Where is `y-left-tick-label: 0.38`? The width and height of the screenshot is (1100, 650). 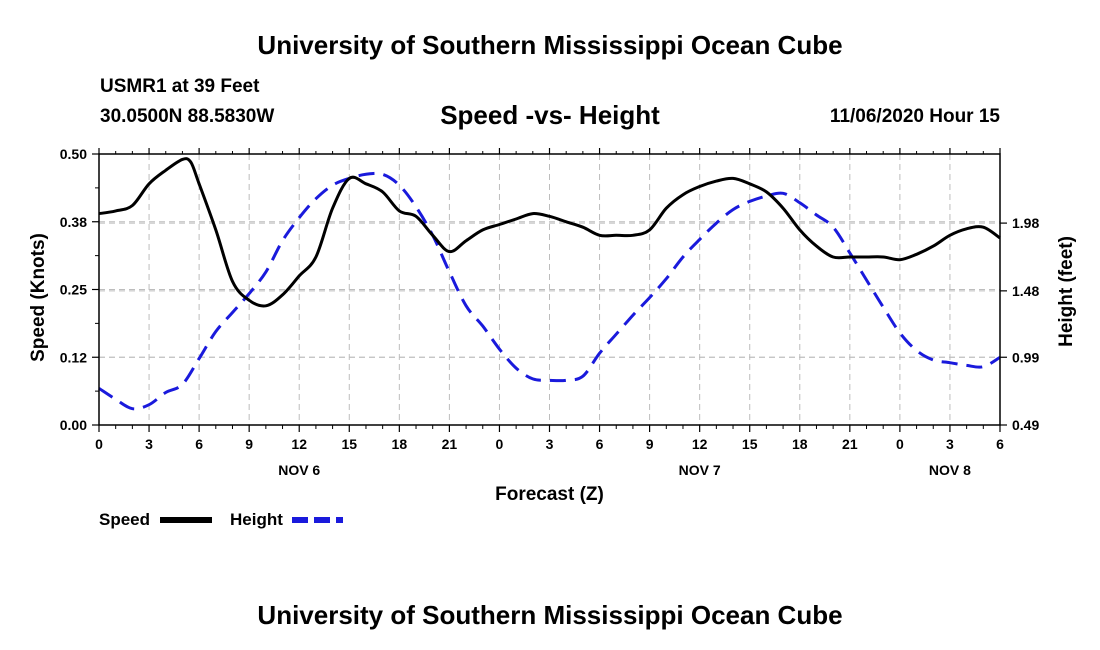
y-left-tick-label: 0.38 is located at coordinates (73, 222).